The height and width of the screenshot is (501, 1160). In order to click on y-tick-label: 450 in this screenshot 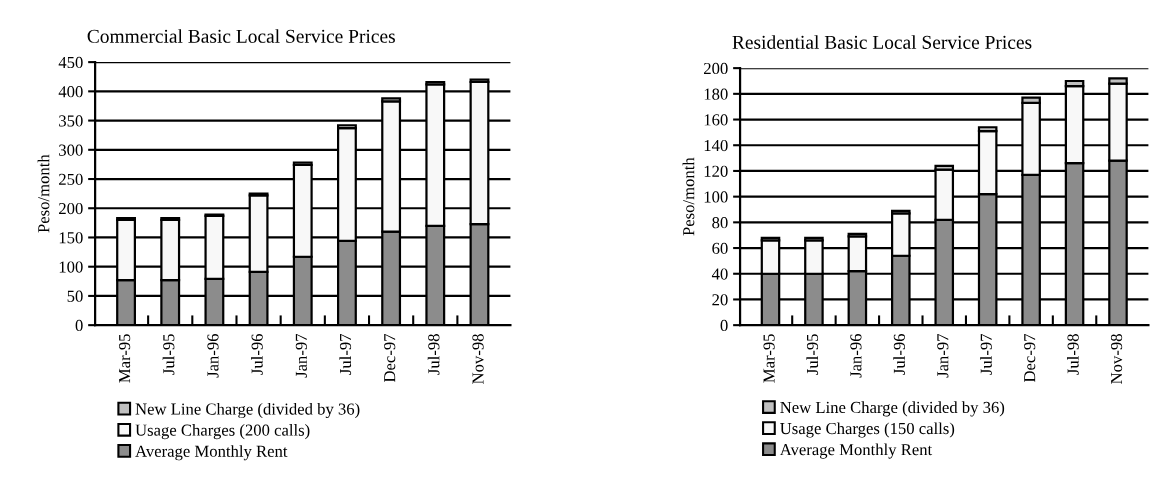, I will do `click(70, 62)`.